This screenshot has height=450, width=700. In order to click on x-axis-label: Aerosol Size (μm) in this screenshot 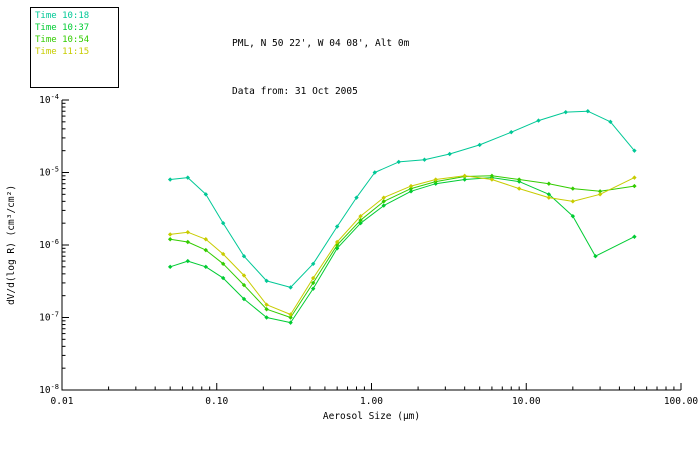, I will do `click(371, 416)`.